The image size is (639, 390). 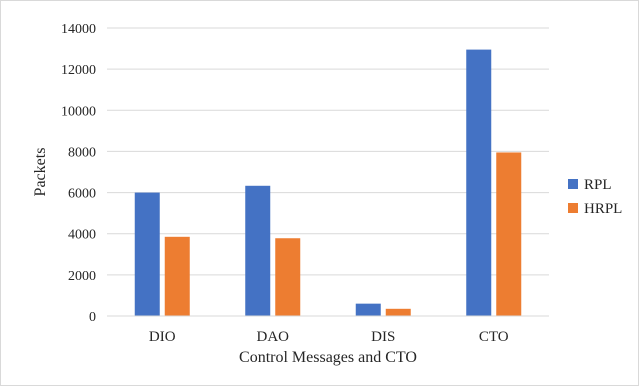 What do you see at coordinates (78, 111) in the screenshot?
I see `y-tick-label: 10000` at bounding box center [78, 111].